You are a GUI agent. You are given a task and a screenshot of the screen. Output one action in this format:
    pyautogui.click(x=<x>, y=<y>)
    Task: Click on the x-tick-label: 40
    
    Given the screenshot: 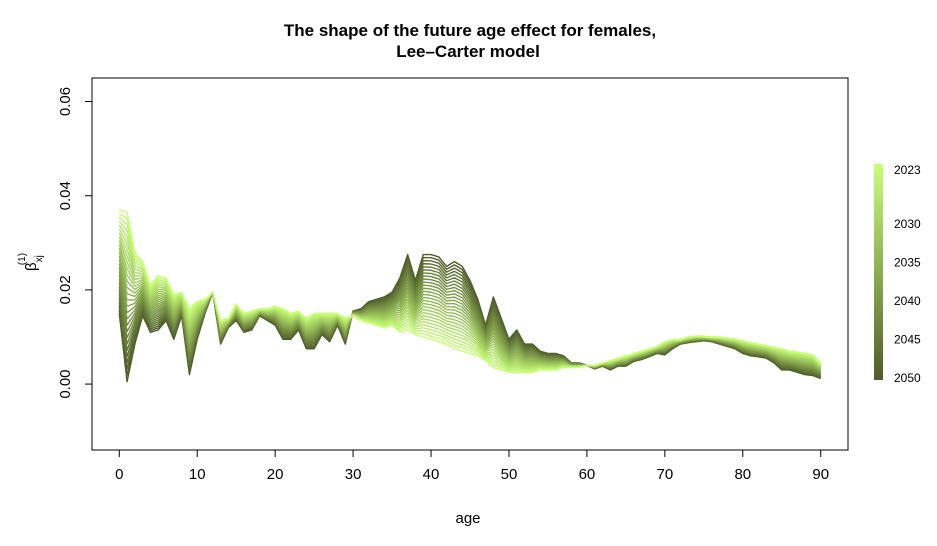 What is the action you would take?
    pyautogui.click(x=431, y=474)
    